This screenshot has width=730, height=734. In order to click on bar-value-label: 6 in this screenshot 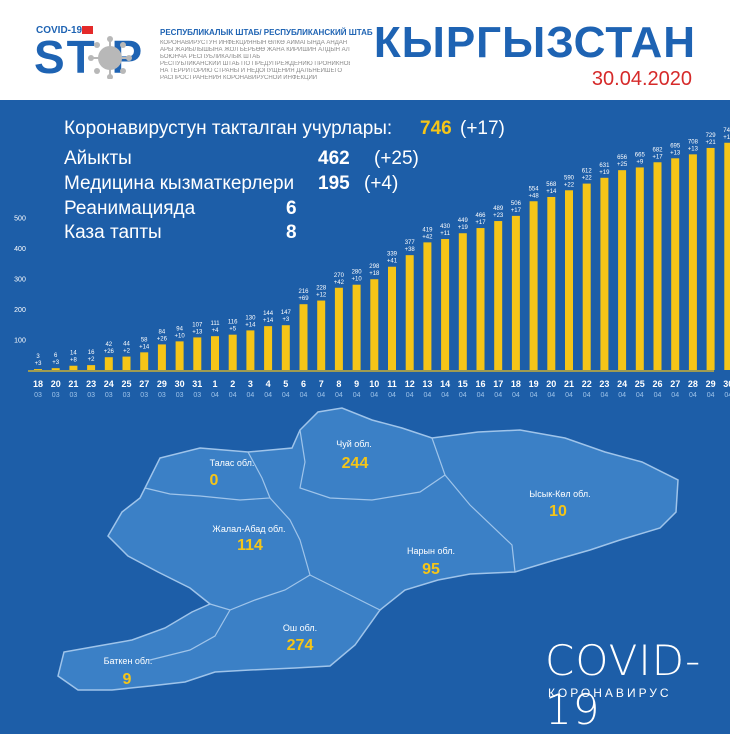, I will do `click(56, 356)`.